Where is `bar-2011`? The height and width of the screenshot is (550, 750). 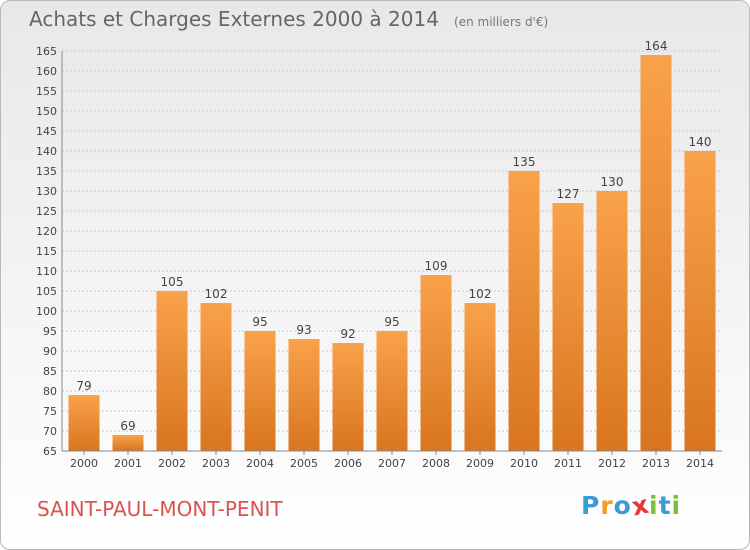 bar-2011 is located at coordinates (568, 327).